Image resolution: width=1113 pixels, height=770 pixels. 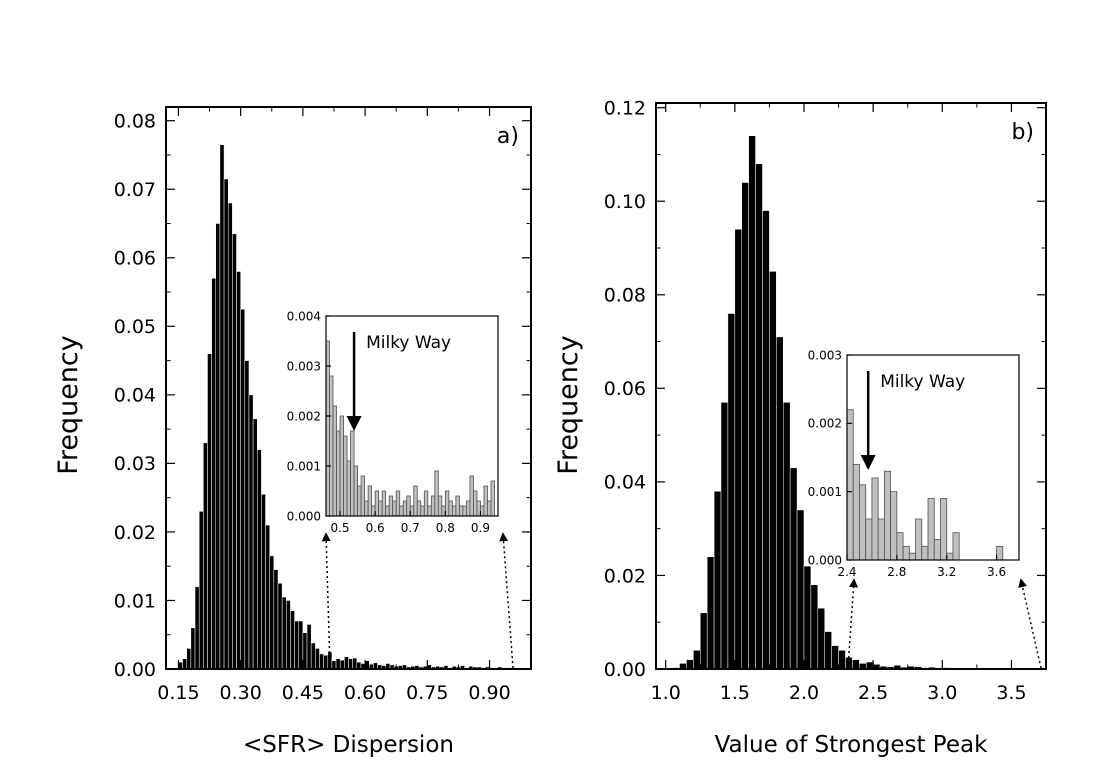 I want to click on inset-x-tick-label: 0.7, so click(x=410, y=528).